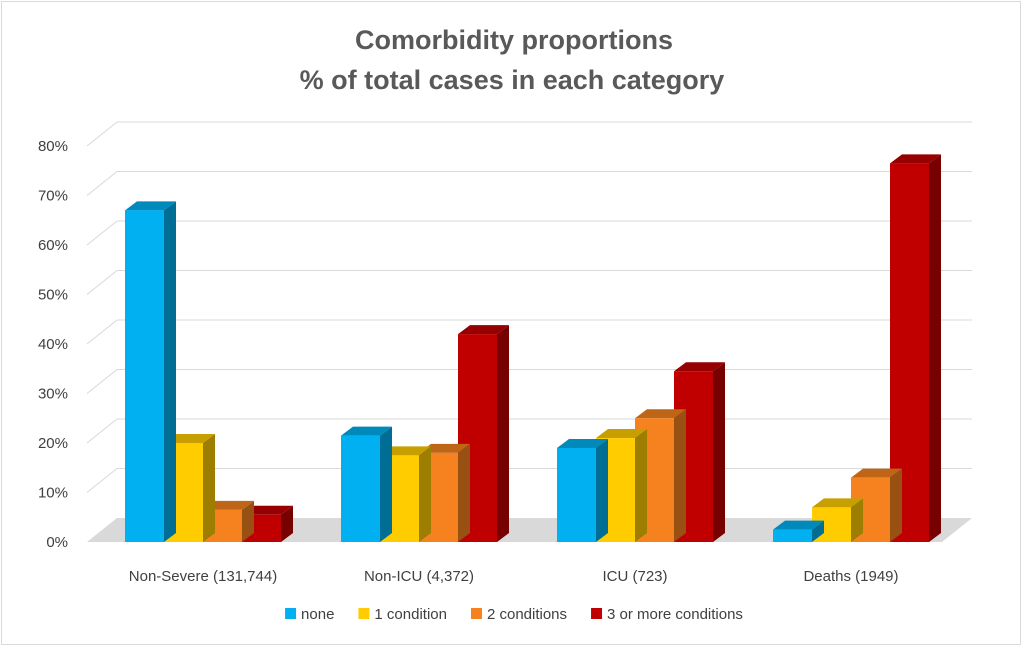  What do you see at coordinates (317, 614) in the screenshot?
I see `legend-label: none` at bounding box center [317, 614].